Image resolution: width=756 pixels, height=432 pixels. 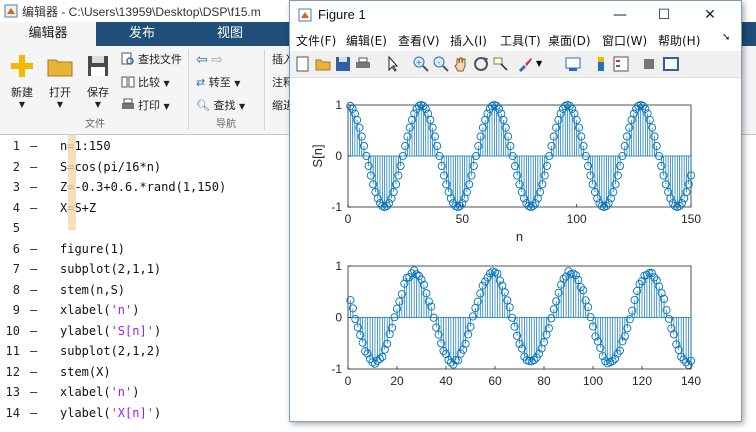 What do you see at coordinates (501, 64) in the screenshot?
I see `data-cursor-icon` at bounding box center [501, 64].